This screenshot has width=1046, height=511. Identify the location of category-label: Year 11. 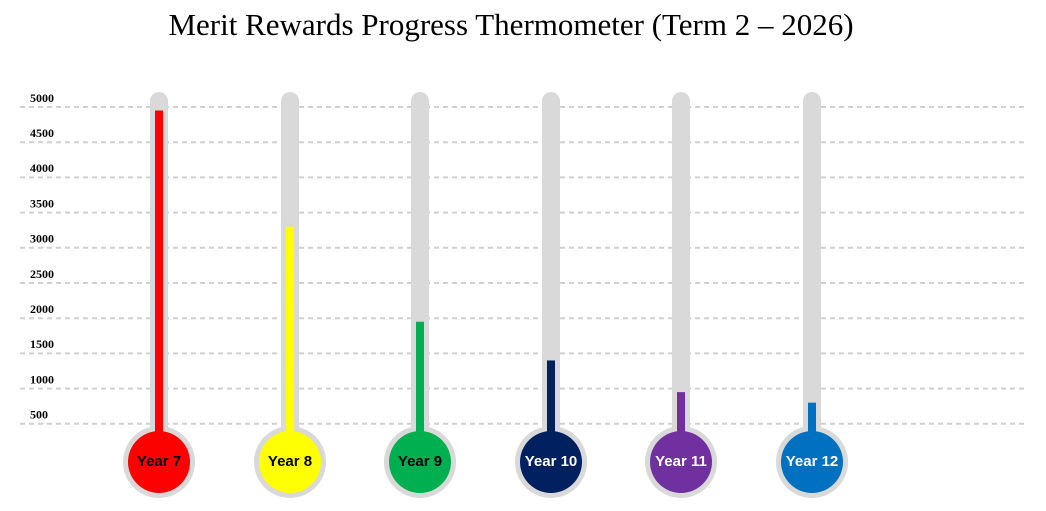
(681, 461).